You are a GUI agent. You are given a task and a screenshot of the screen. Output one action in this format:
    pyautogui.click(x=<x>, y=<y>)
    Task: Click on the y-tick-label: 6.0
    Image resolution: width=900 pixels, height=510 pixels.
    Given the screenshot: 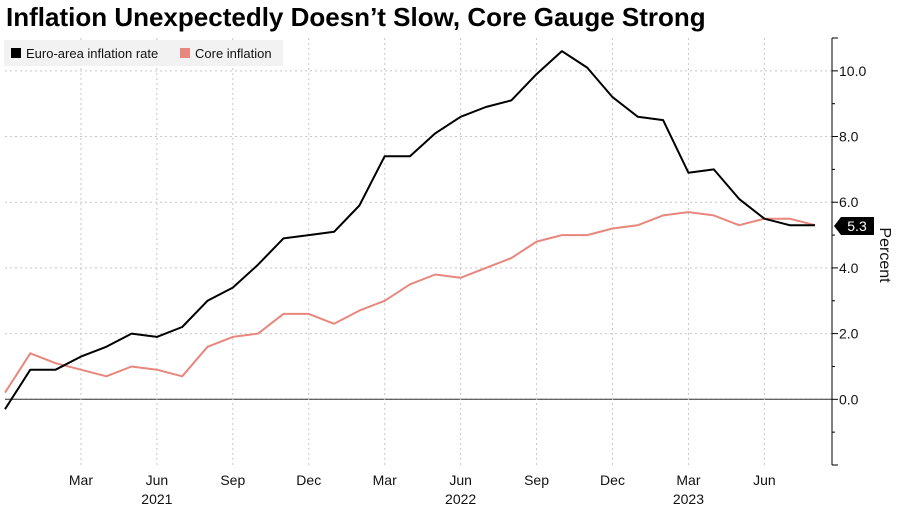 What is the action you would take?
    pyautogui.click(x=849, y=202)
    